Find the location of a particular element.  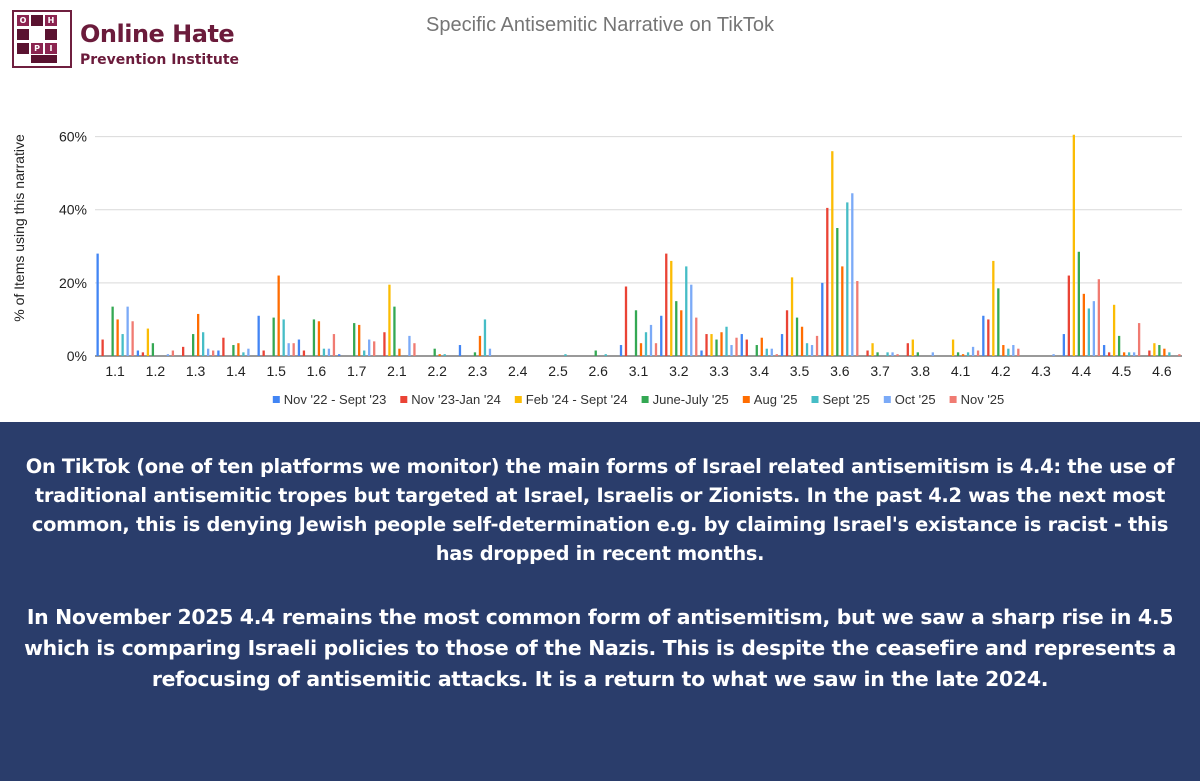

x-tick-label: 1.2 is located at coordinates (156, 371).